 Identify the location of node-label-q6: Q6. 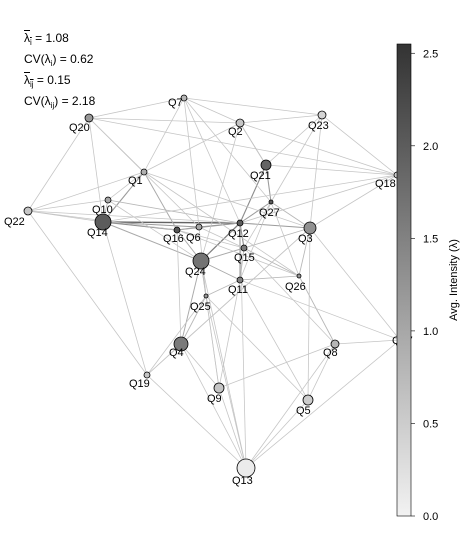
(193, 238).